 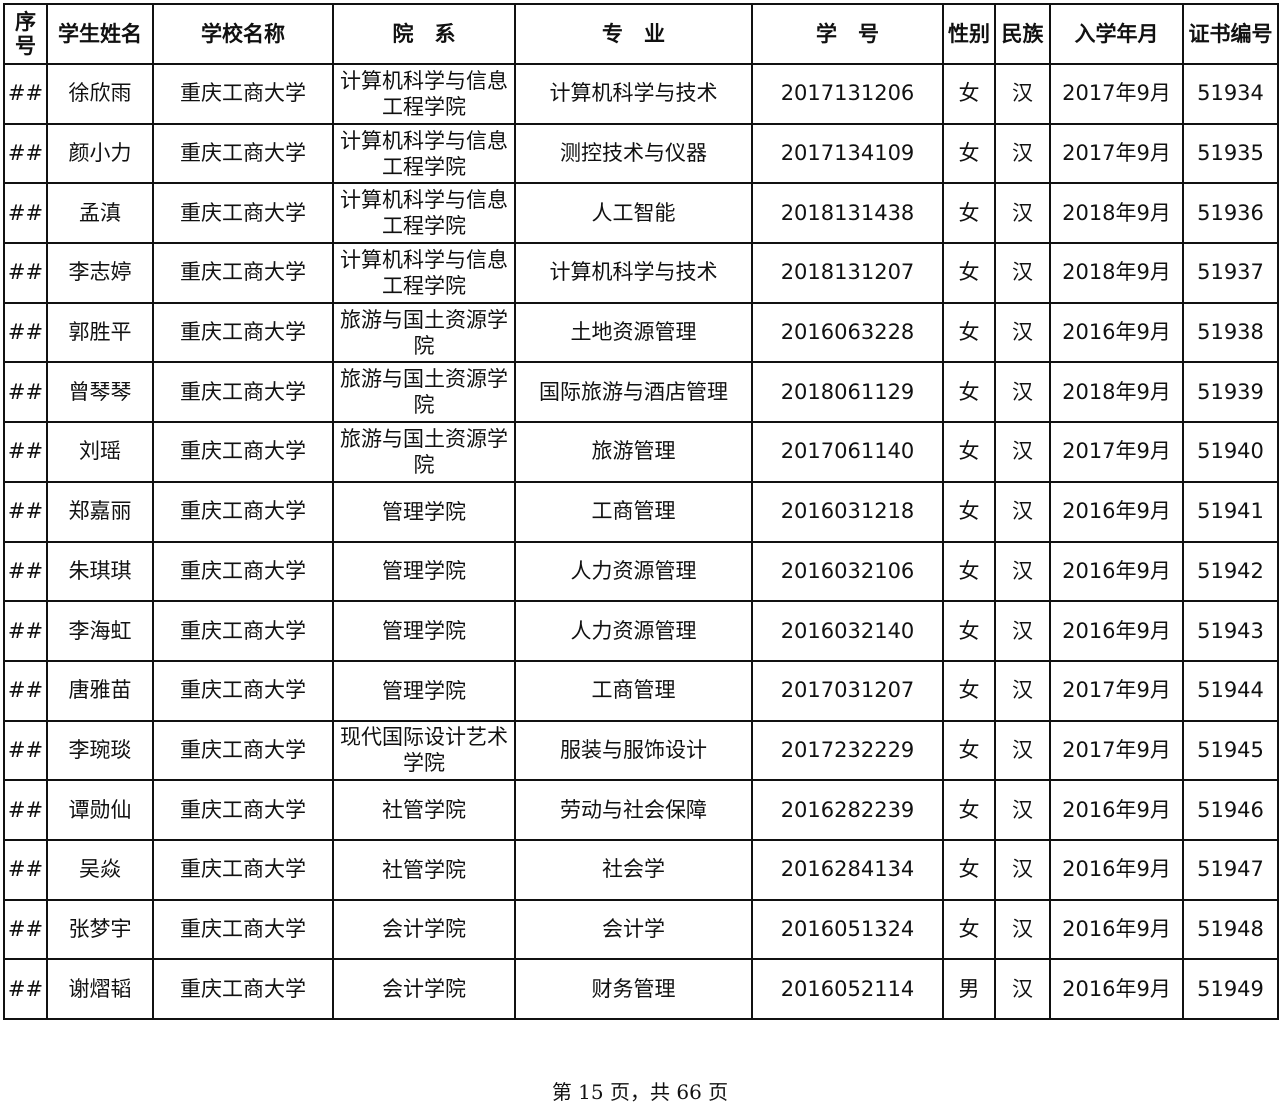 I want to click on cell-major: 旅游管理, so click(x=633, y=452).